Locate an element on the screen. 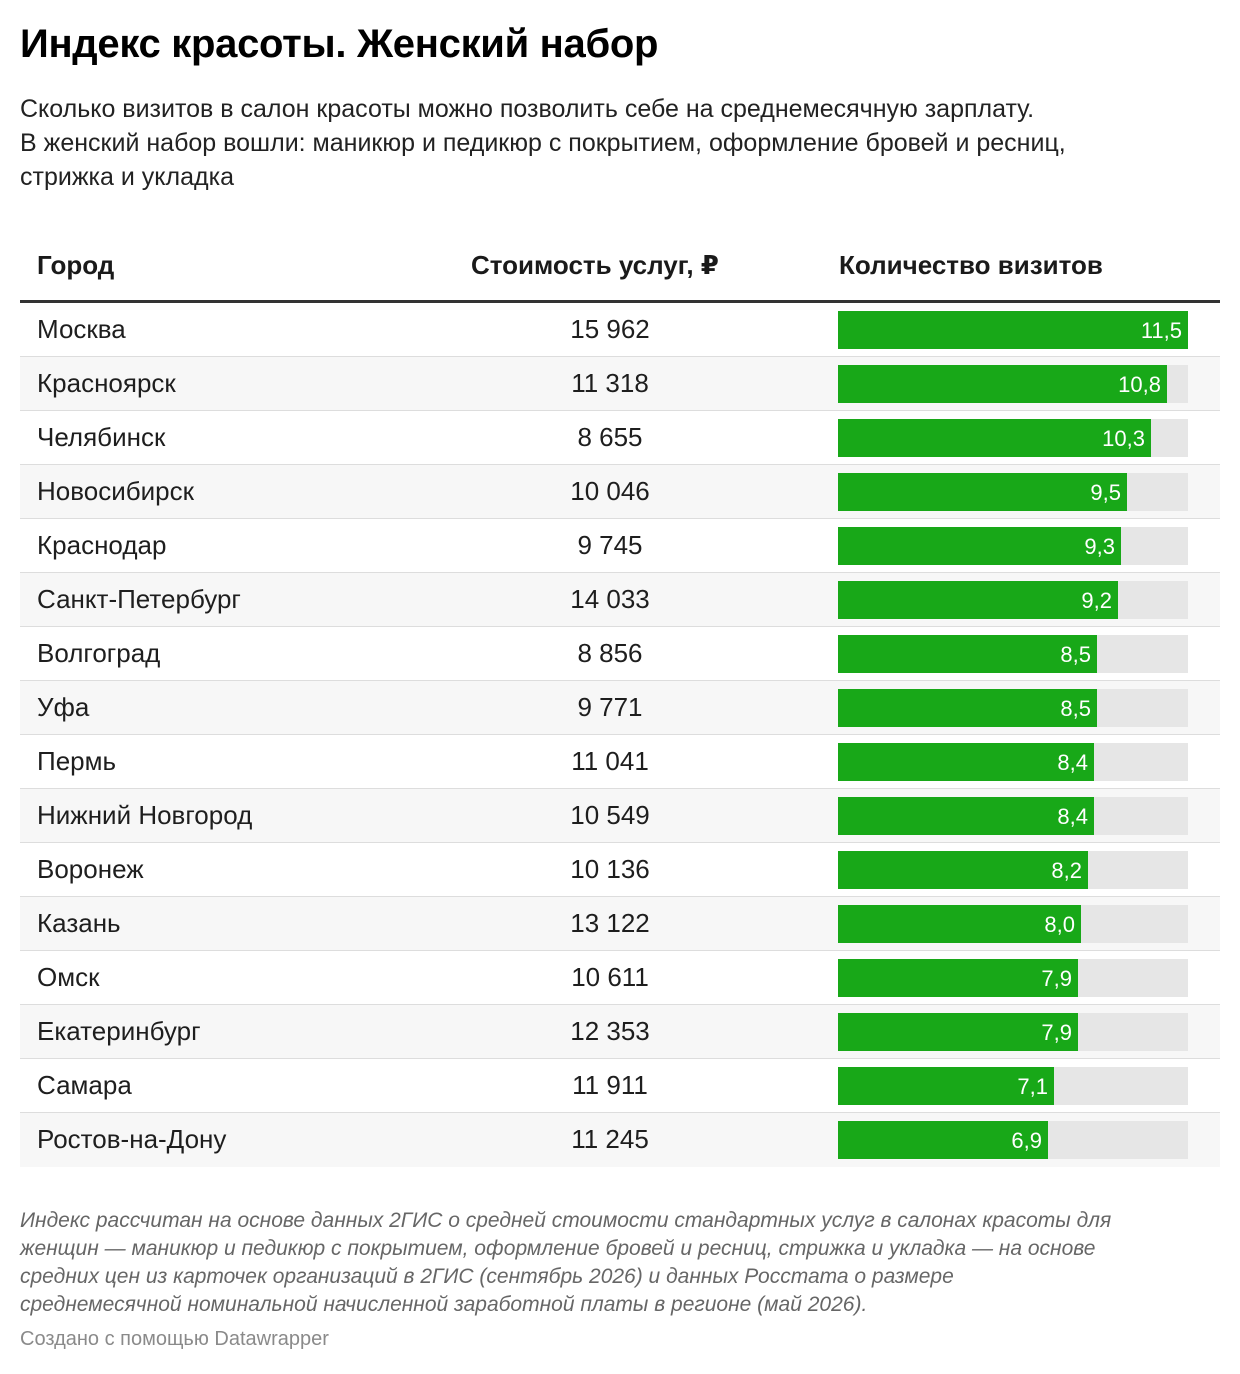 The height and width of the screenshot is (1374, 1240). visits-bar: 7,1 is located at coordinates (946, 1086).